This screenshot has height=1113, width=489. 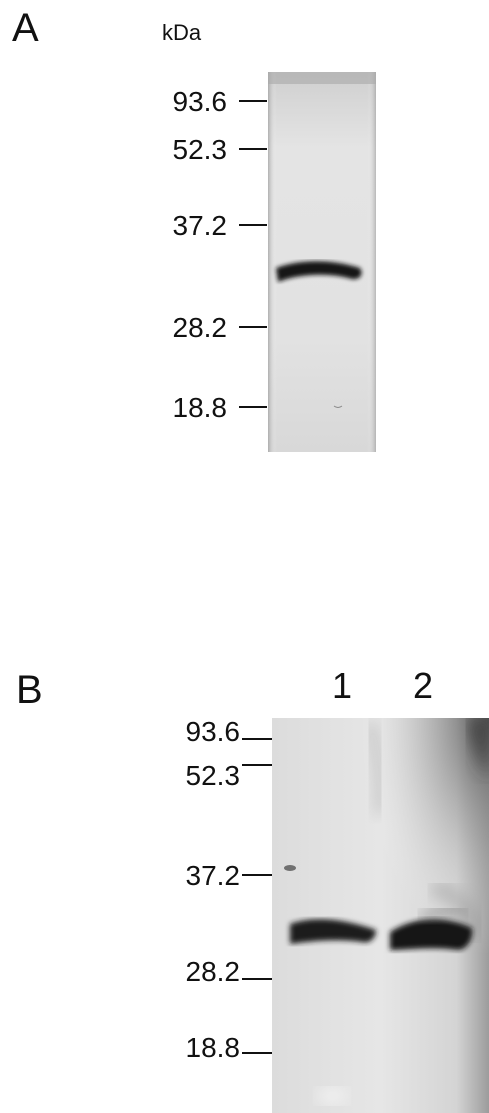 I want to click on panel-a-marker-4: 28.2, so click(x=200, y=327).